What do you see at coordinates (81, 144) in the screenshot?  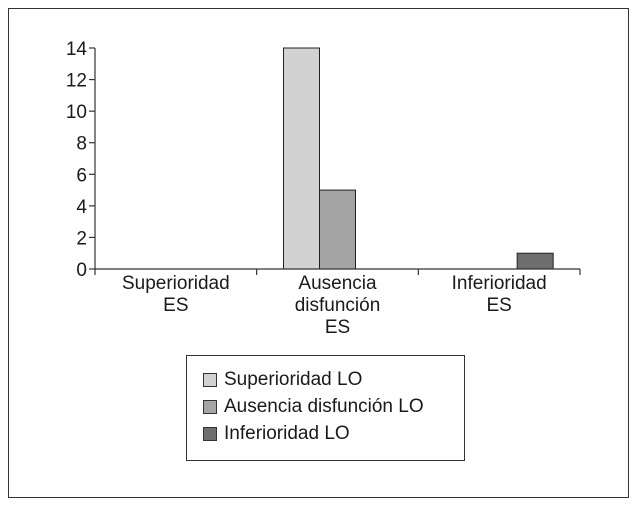 I see `y-tick-label: 8` at bounding box center [81, 144].